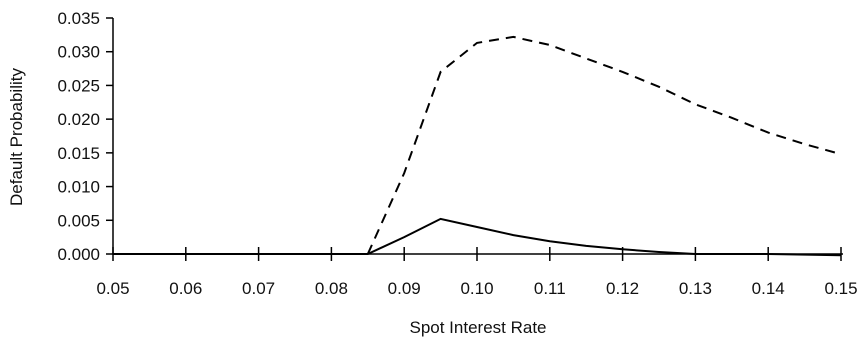 This screenshot has height=342, width=865. What do you see at coordinates (16, 137) in the screenshot?
I see `y-axis-title: Default Probability` at bounding box center [16, 137].